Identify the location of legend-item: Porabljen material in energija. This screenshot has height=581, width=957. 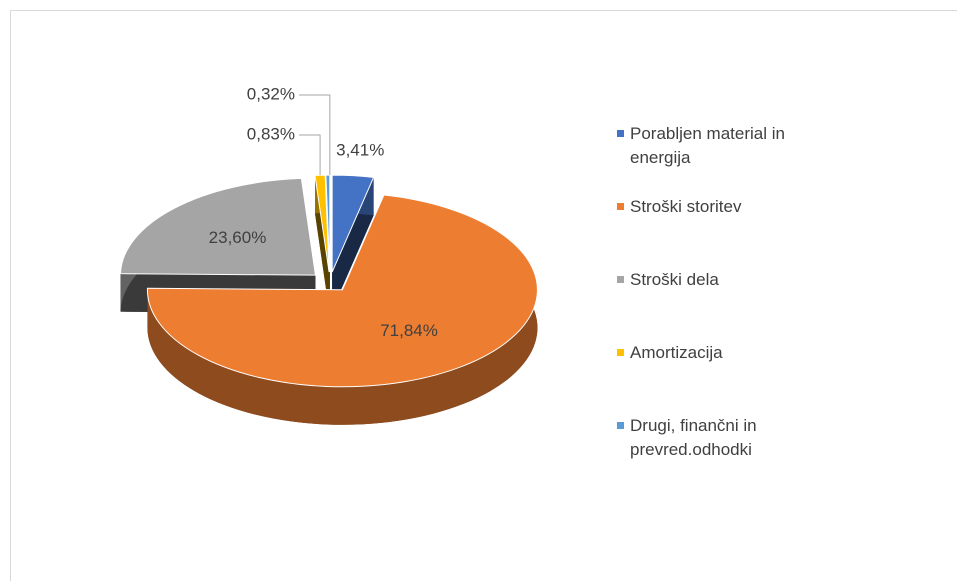
(782, 158).